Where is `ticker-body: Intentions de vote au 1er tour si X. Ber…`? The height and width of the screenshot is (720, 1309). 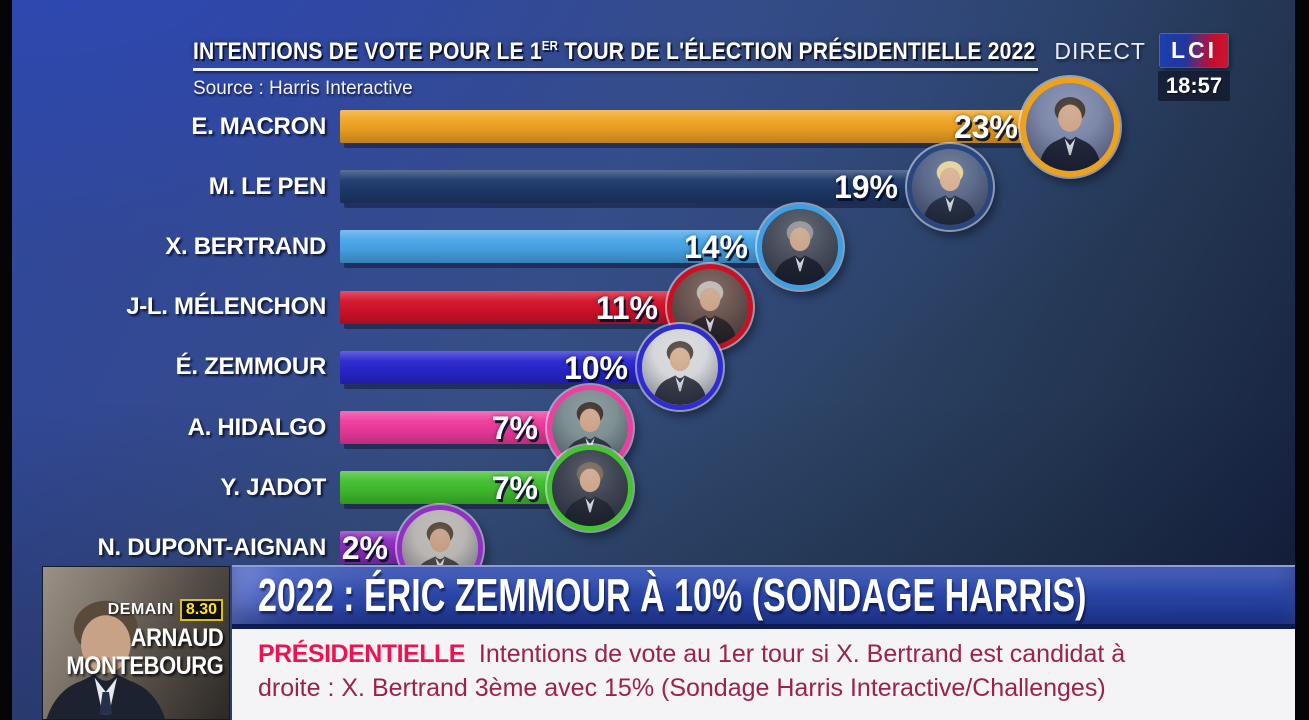
ticker-body: Intentions de vote au 1er tour si X. Ber… is located at coordinates (692, 671).